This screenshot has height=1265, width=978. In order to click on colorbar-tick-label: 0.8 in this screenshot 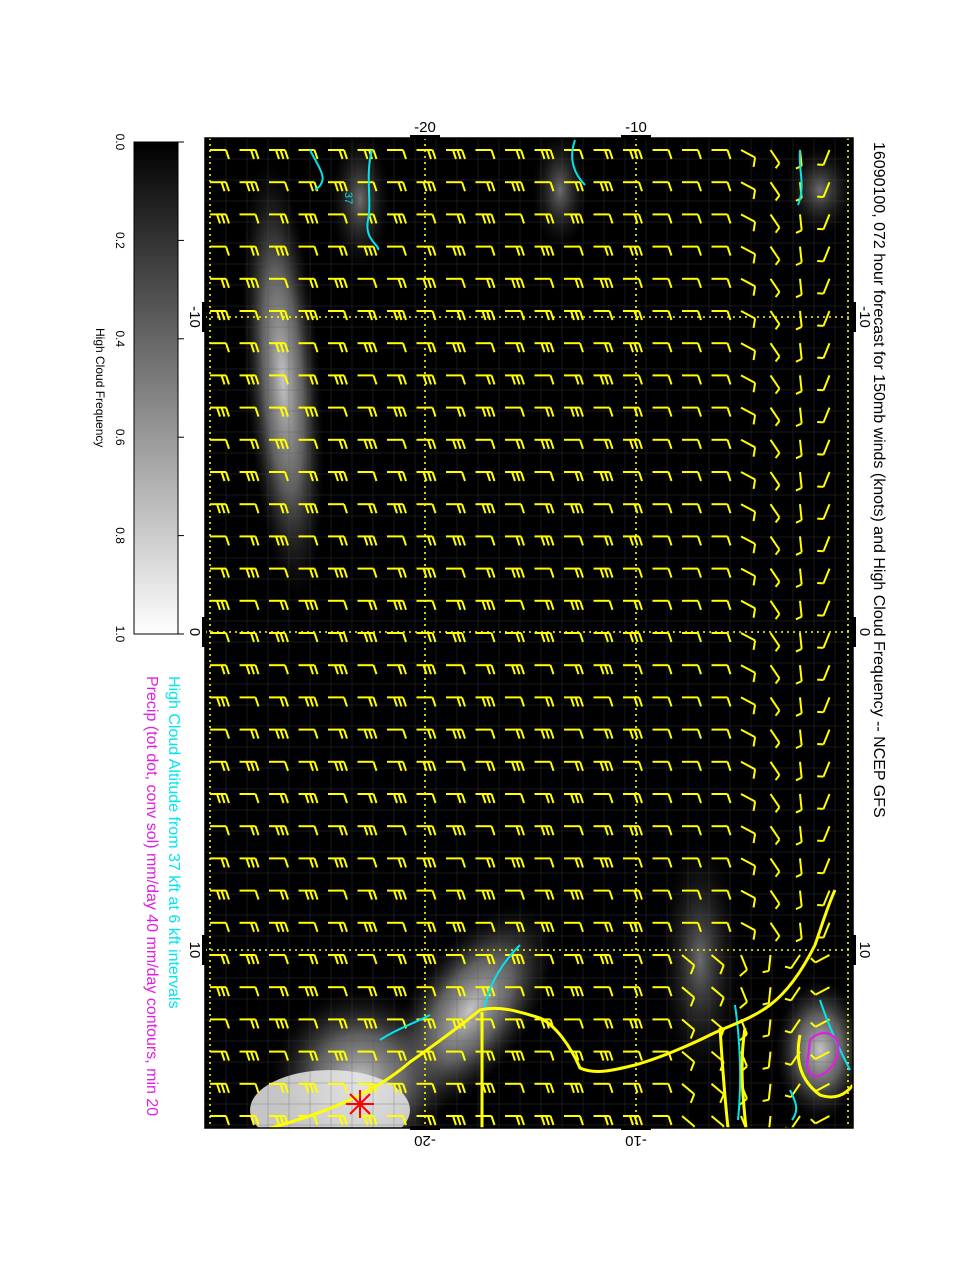, I will do `click(120, 535)`.